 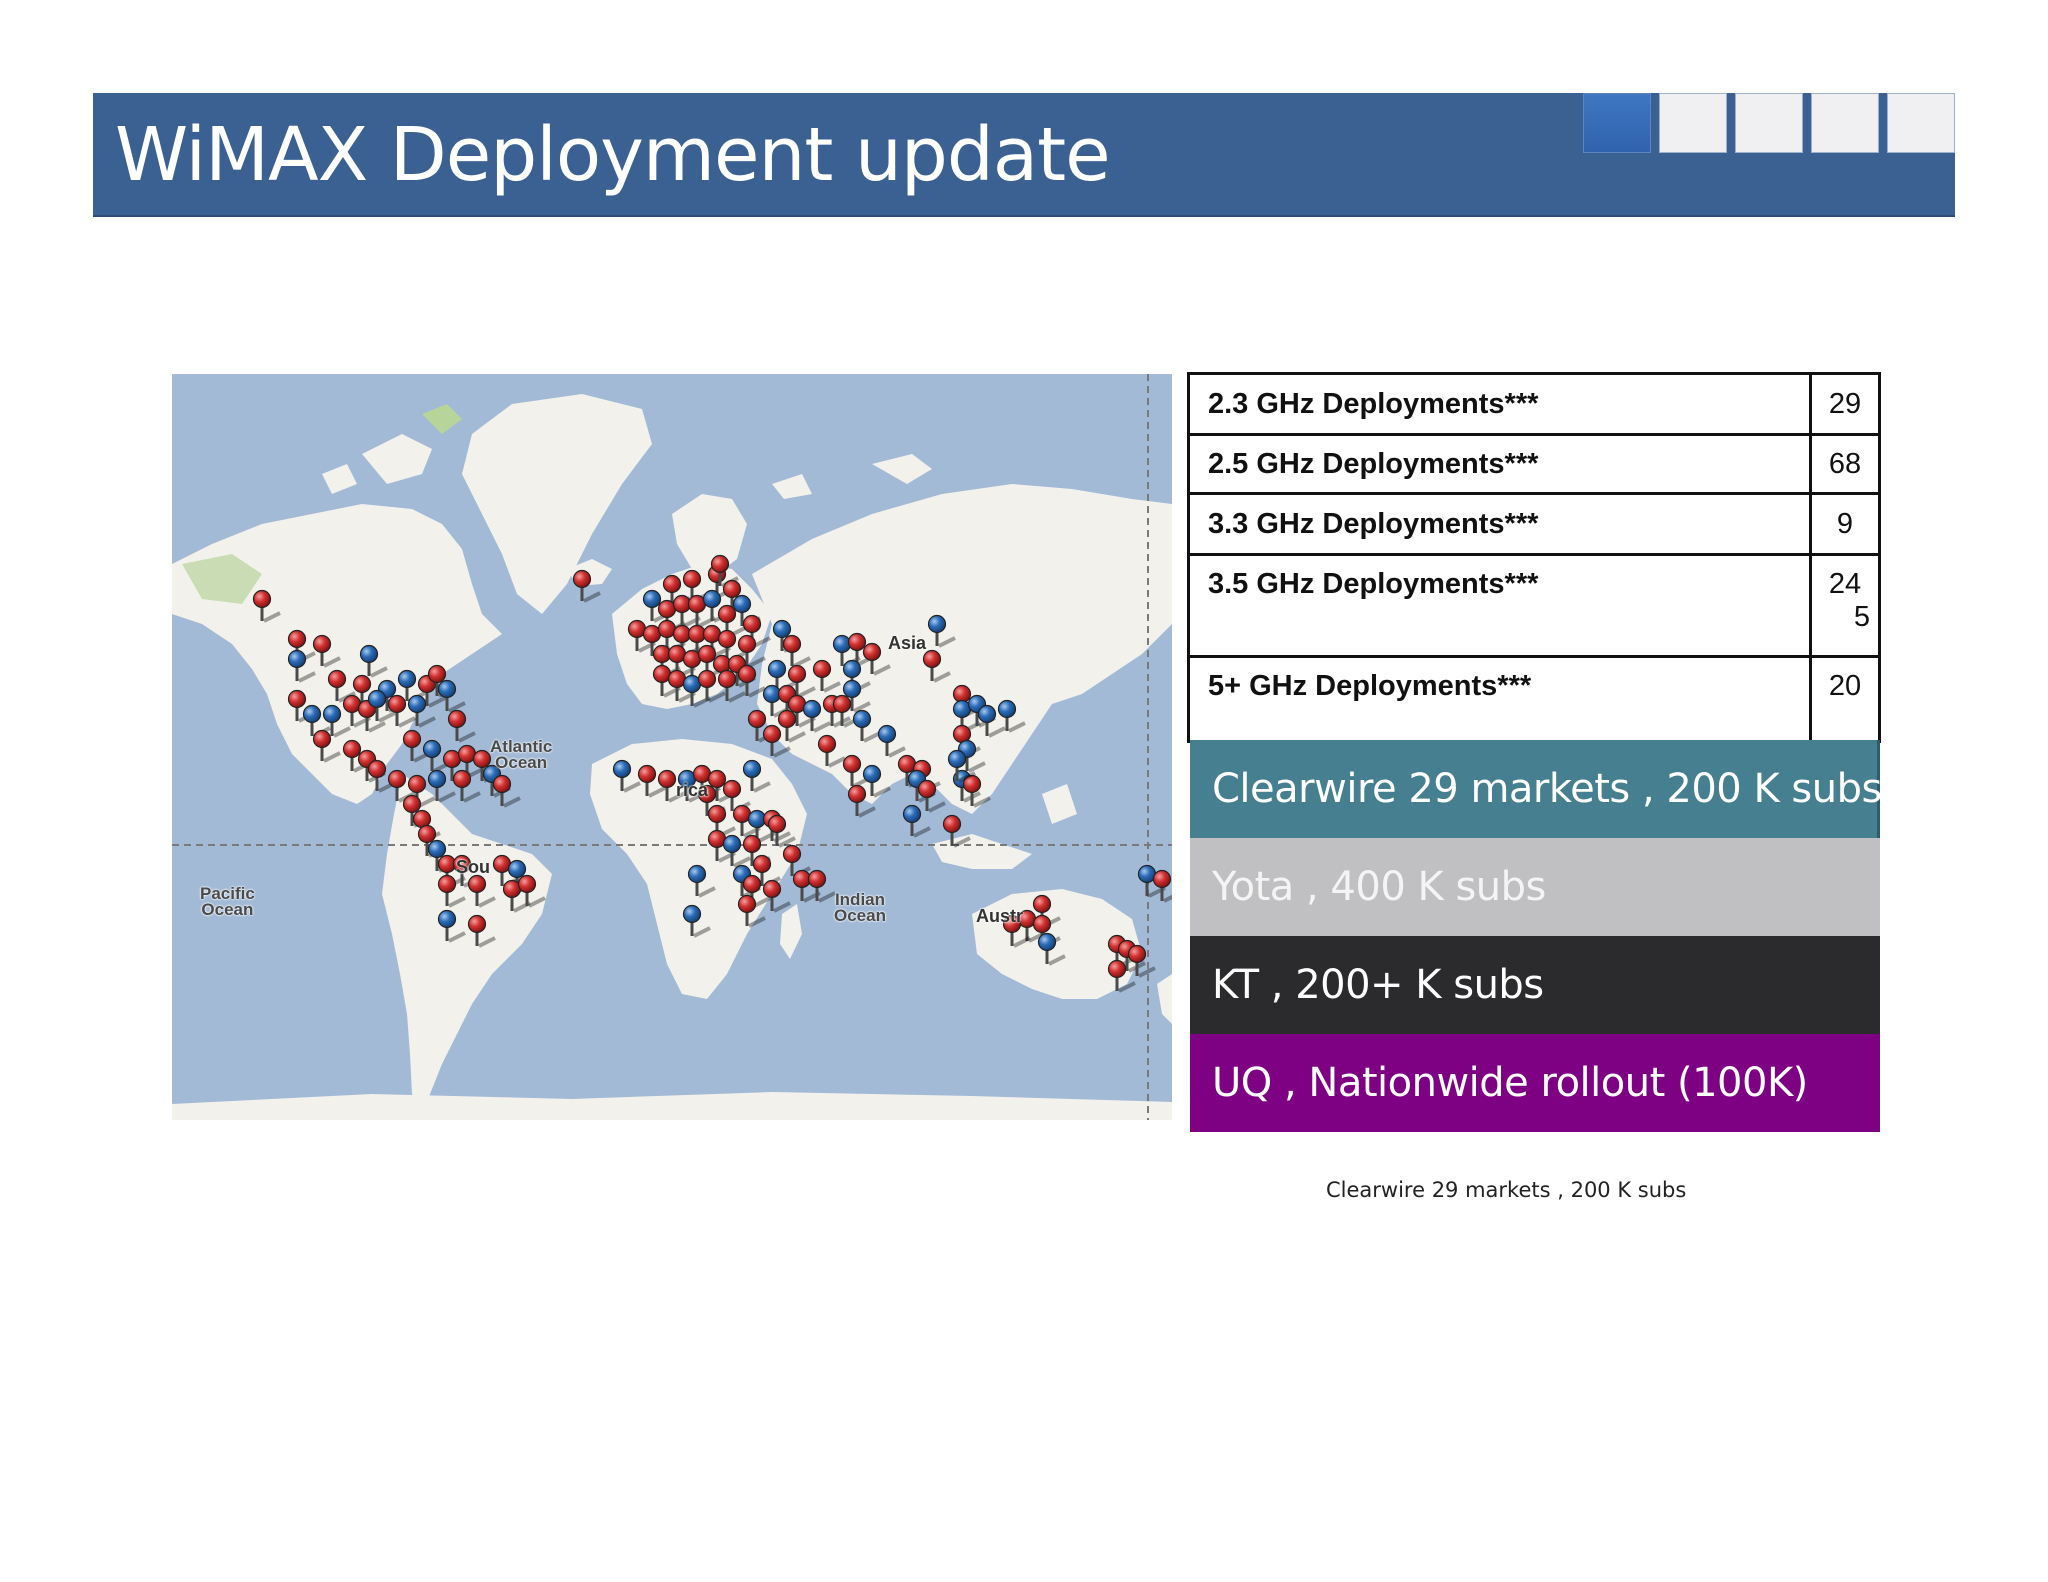 I want to click on band-count: 9, so click(x=1845, y=524).